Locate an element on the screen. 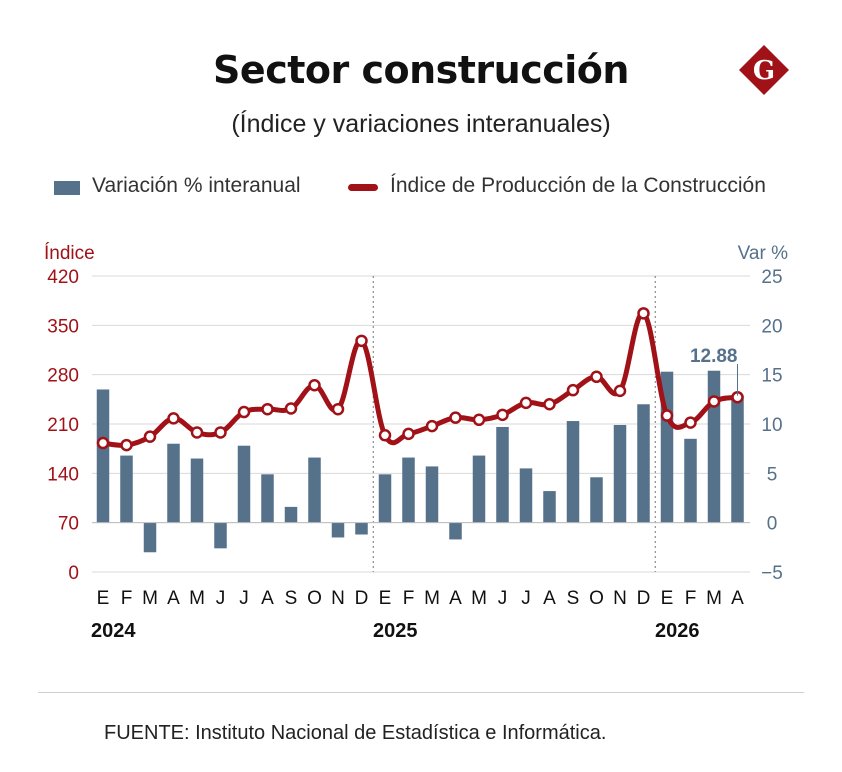 The width and height of the screenshot is (842, 772). left-tick-label: 280 is located at coordinates (63, 376).